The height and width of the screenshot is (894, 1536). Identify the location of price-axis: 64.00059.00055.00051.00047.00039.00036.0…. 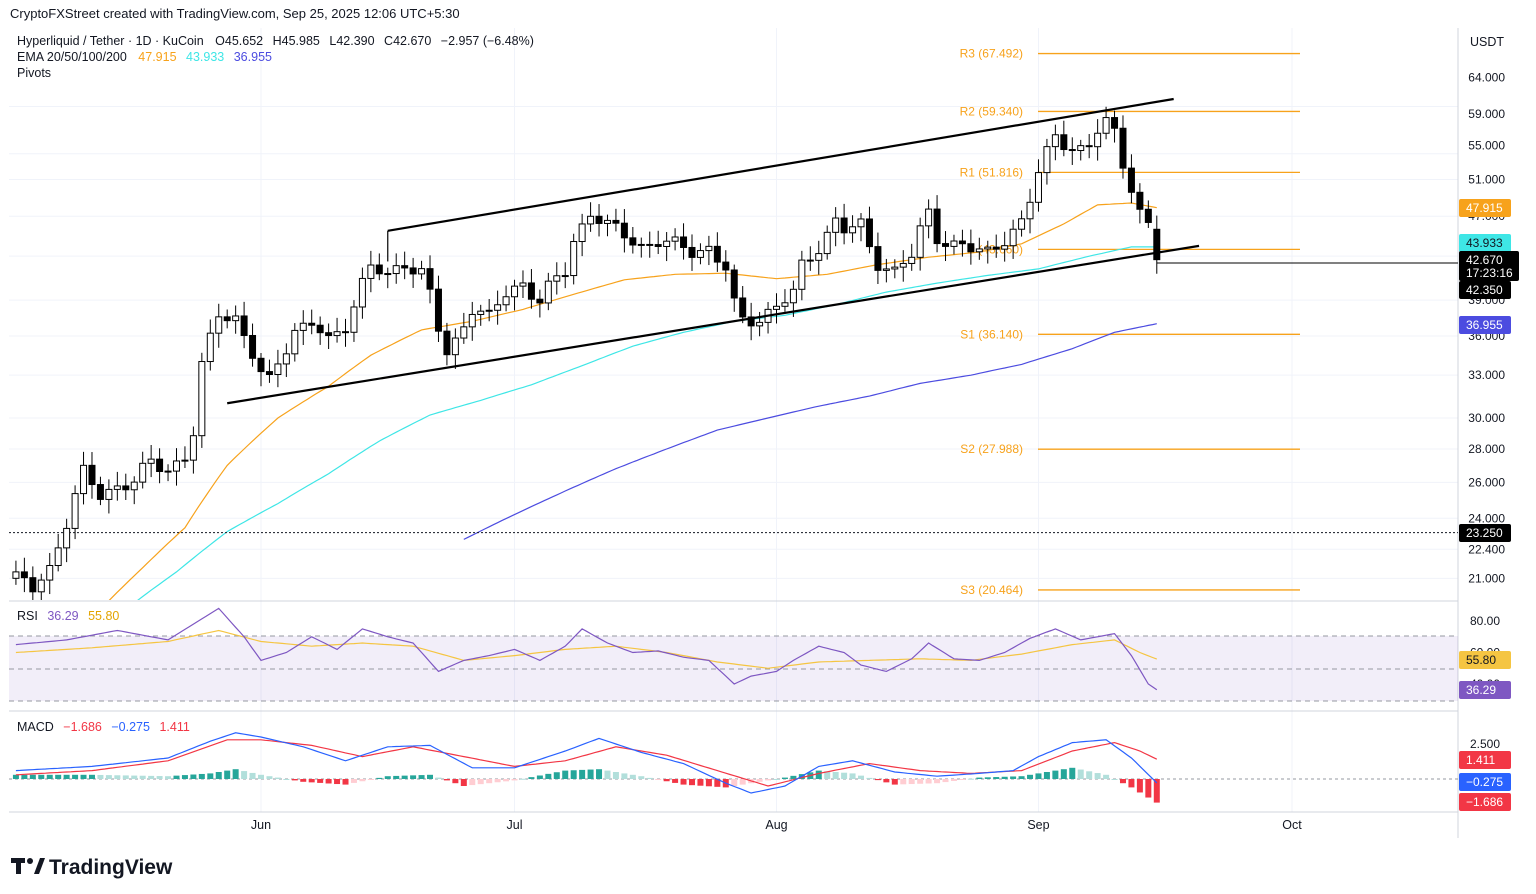
(1486, 410).